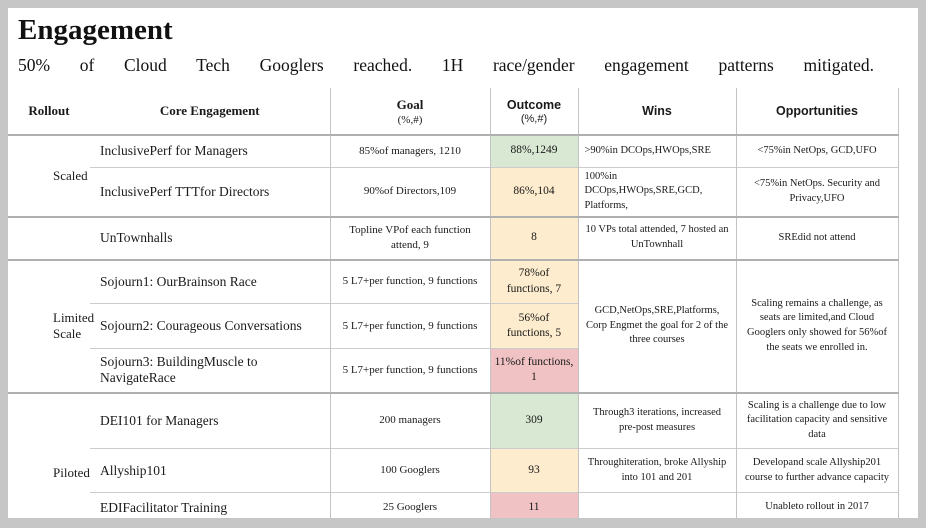  I want to click on col-header-rollout: Rollout, so click(49, 112).